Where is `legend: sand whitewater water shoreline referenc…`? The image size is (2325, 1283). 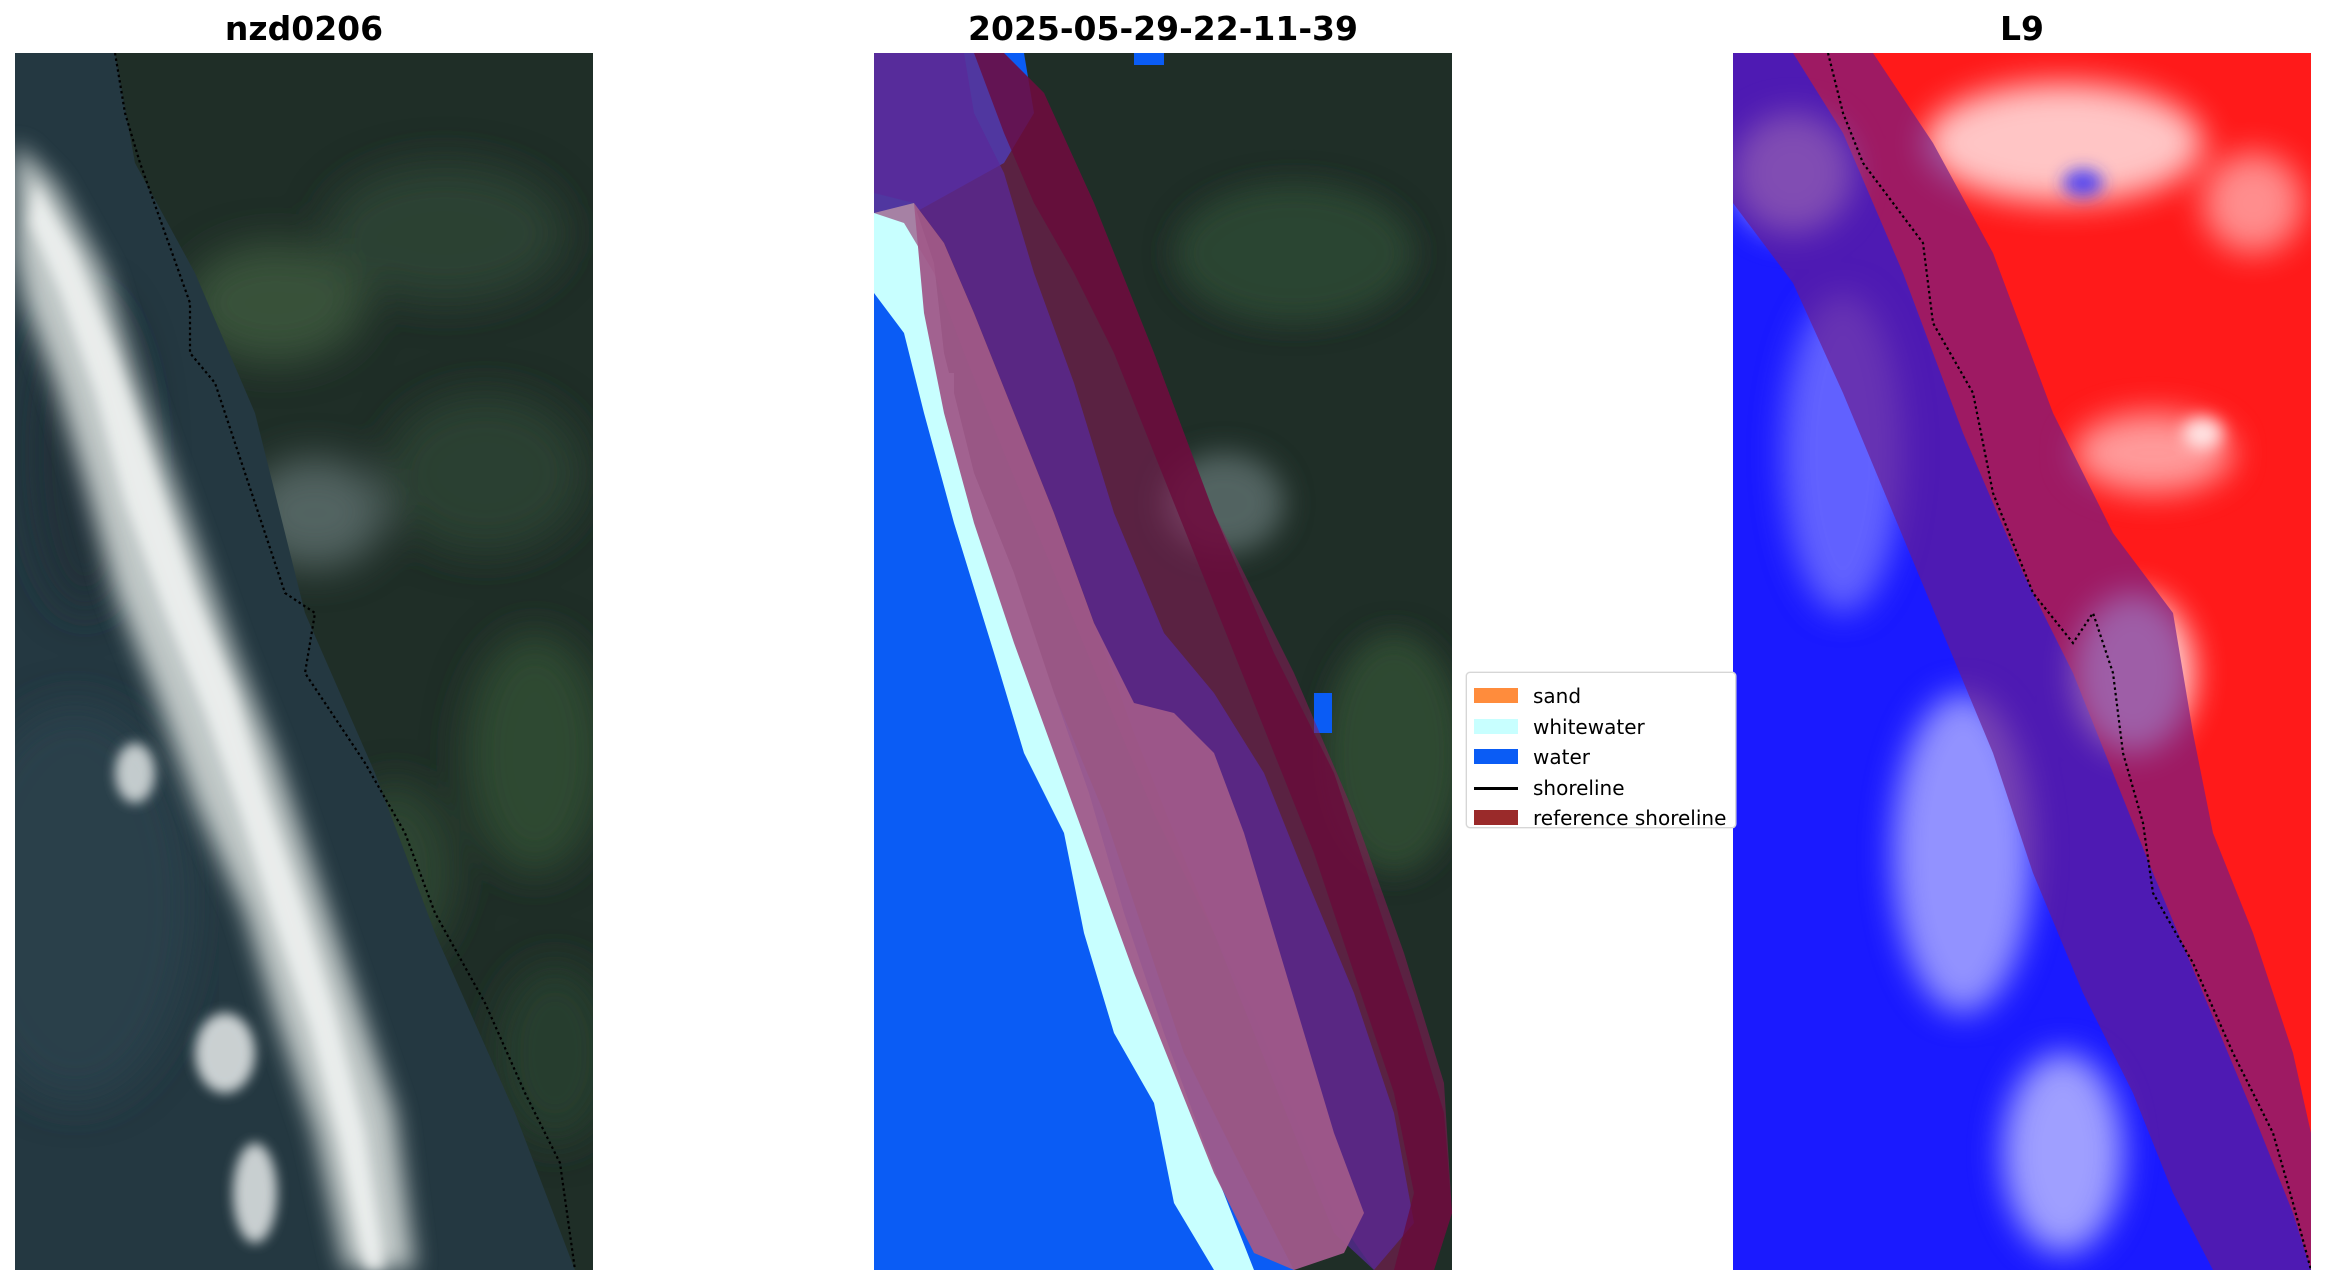
legend: sand whitewater water shoreline referenc… is located at coordinates (1601, 751).